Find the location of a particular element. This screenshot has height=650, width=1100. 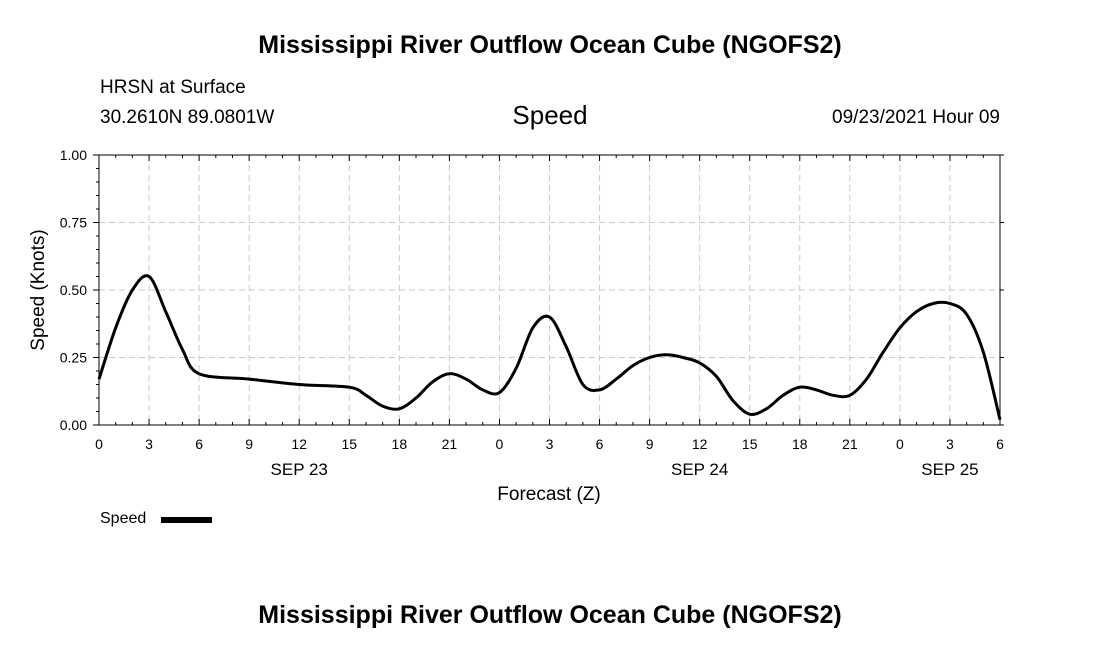

y-tick-label: 1.00 is located at coordinates (73, 155).